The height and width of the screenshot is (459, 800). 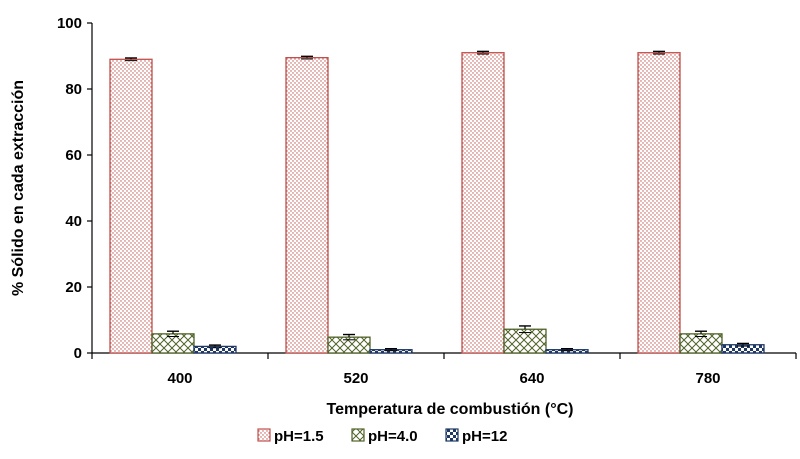 What do you see at coordinates (531, 378) in the screenshot?
I see `x-tick-label: 640` at bounding box center [531, 378].